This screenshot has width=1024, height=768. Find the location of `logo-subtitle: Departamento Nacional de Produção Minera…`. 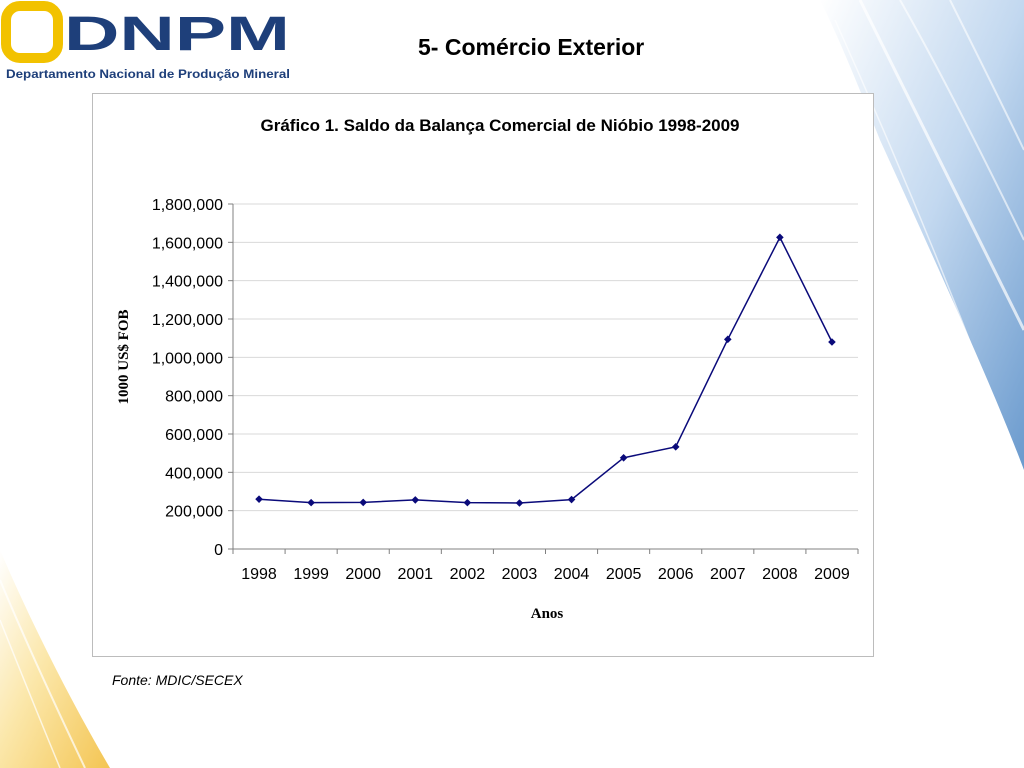

logo-subtitle: Departamento Nacional de Produção Minera… is located at coordinates (148, 74).